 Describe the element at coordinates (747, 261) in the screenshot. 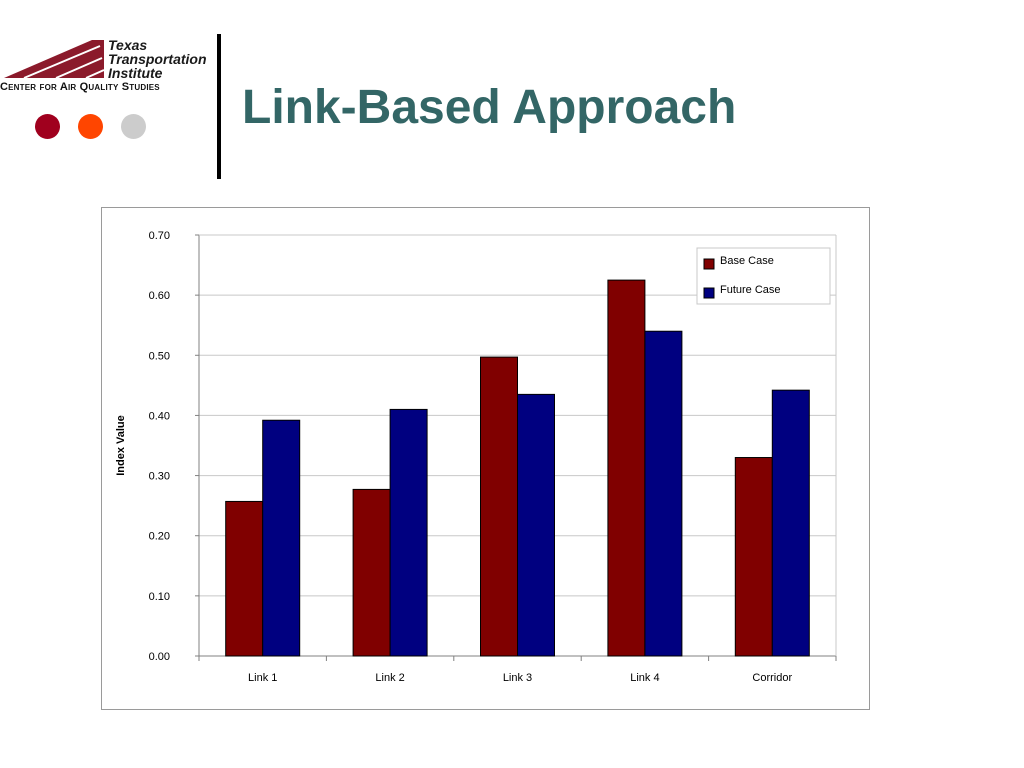

I see `legend-label: Base Case` at that location.